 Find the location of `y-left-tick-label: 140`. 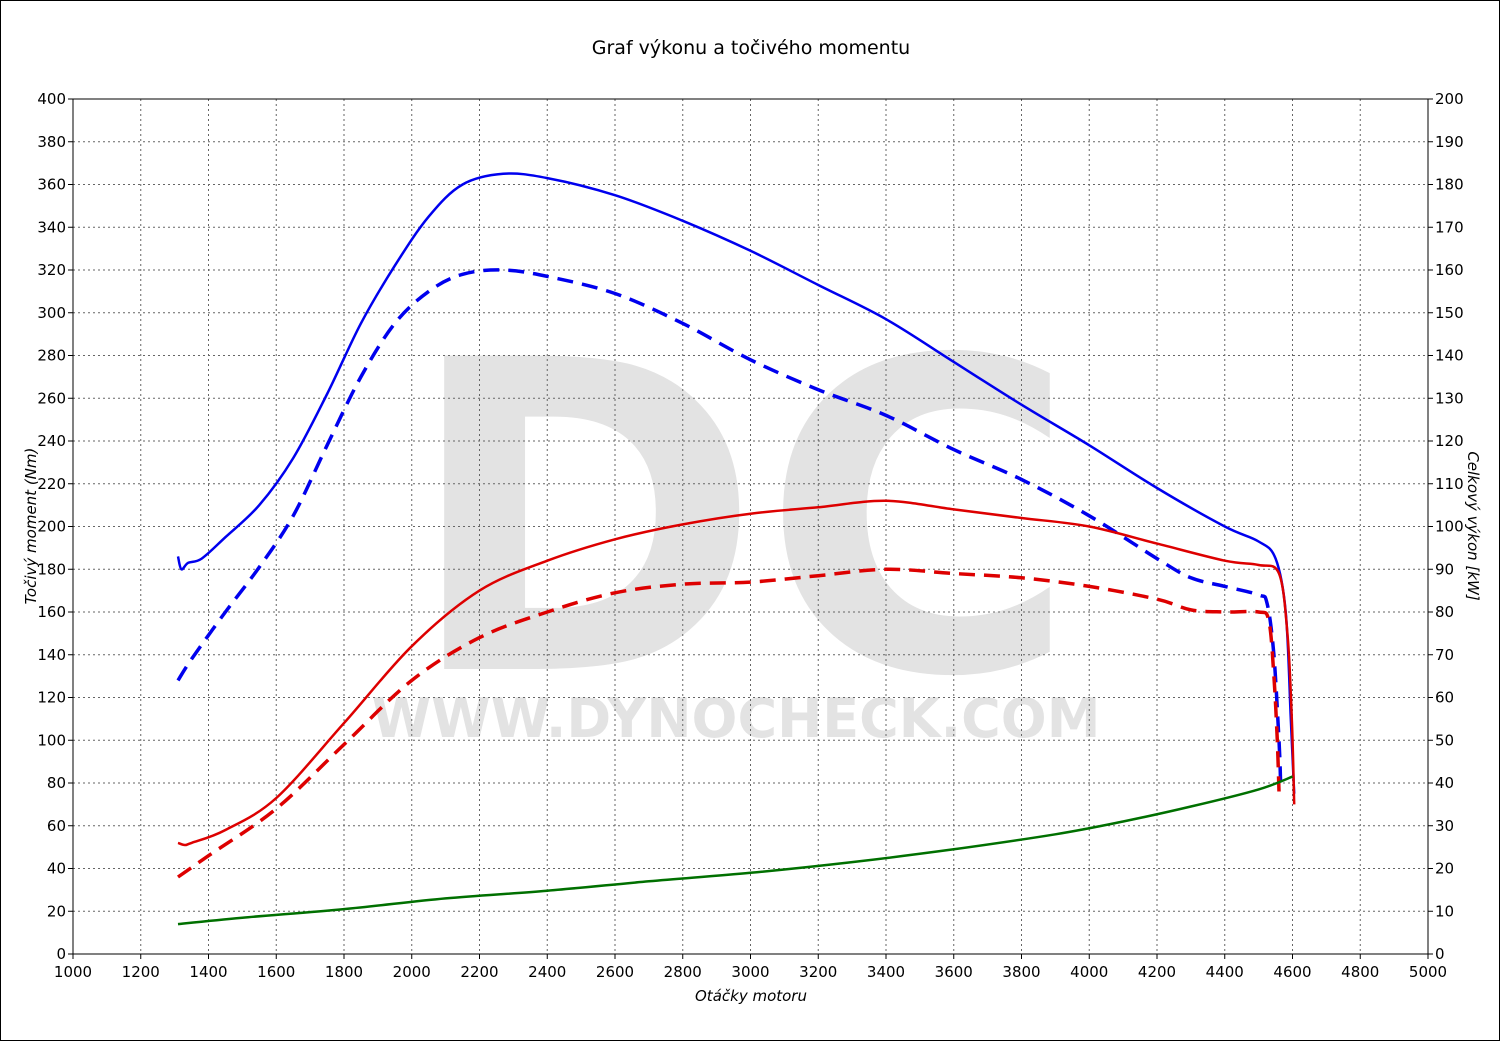

y-left-tick-label: 140 is located at coordinates (51, 655).